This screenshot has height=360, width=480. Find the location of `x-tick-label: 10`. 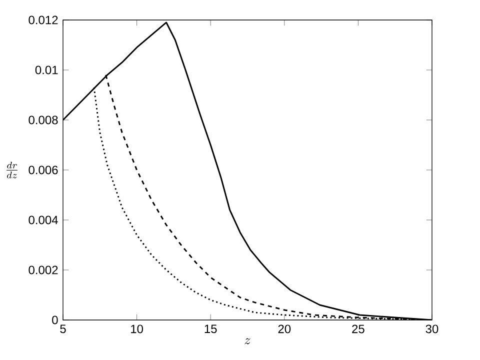

x-tick-label: 10 is located at coordinates (137, 329).